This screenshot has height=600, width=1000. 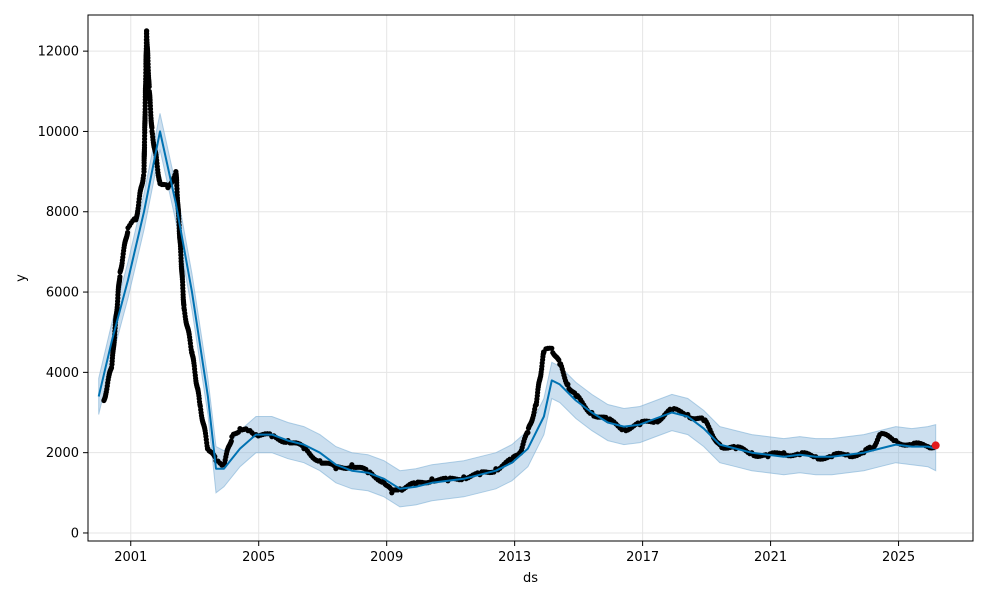 I want to click on x-axis-label: ds, so click(x=530, y=578).